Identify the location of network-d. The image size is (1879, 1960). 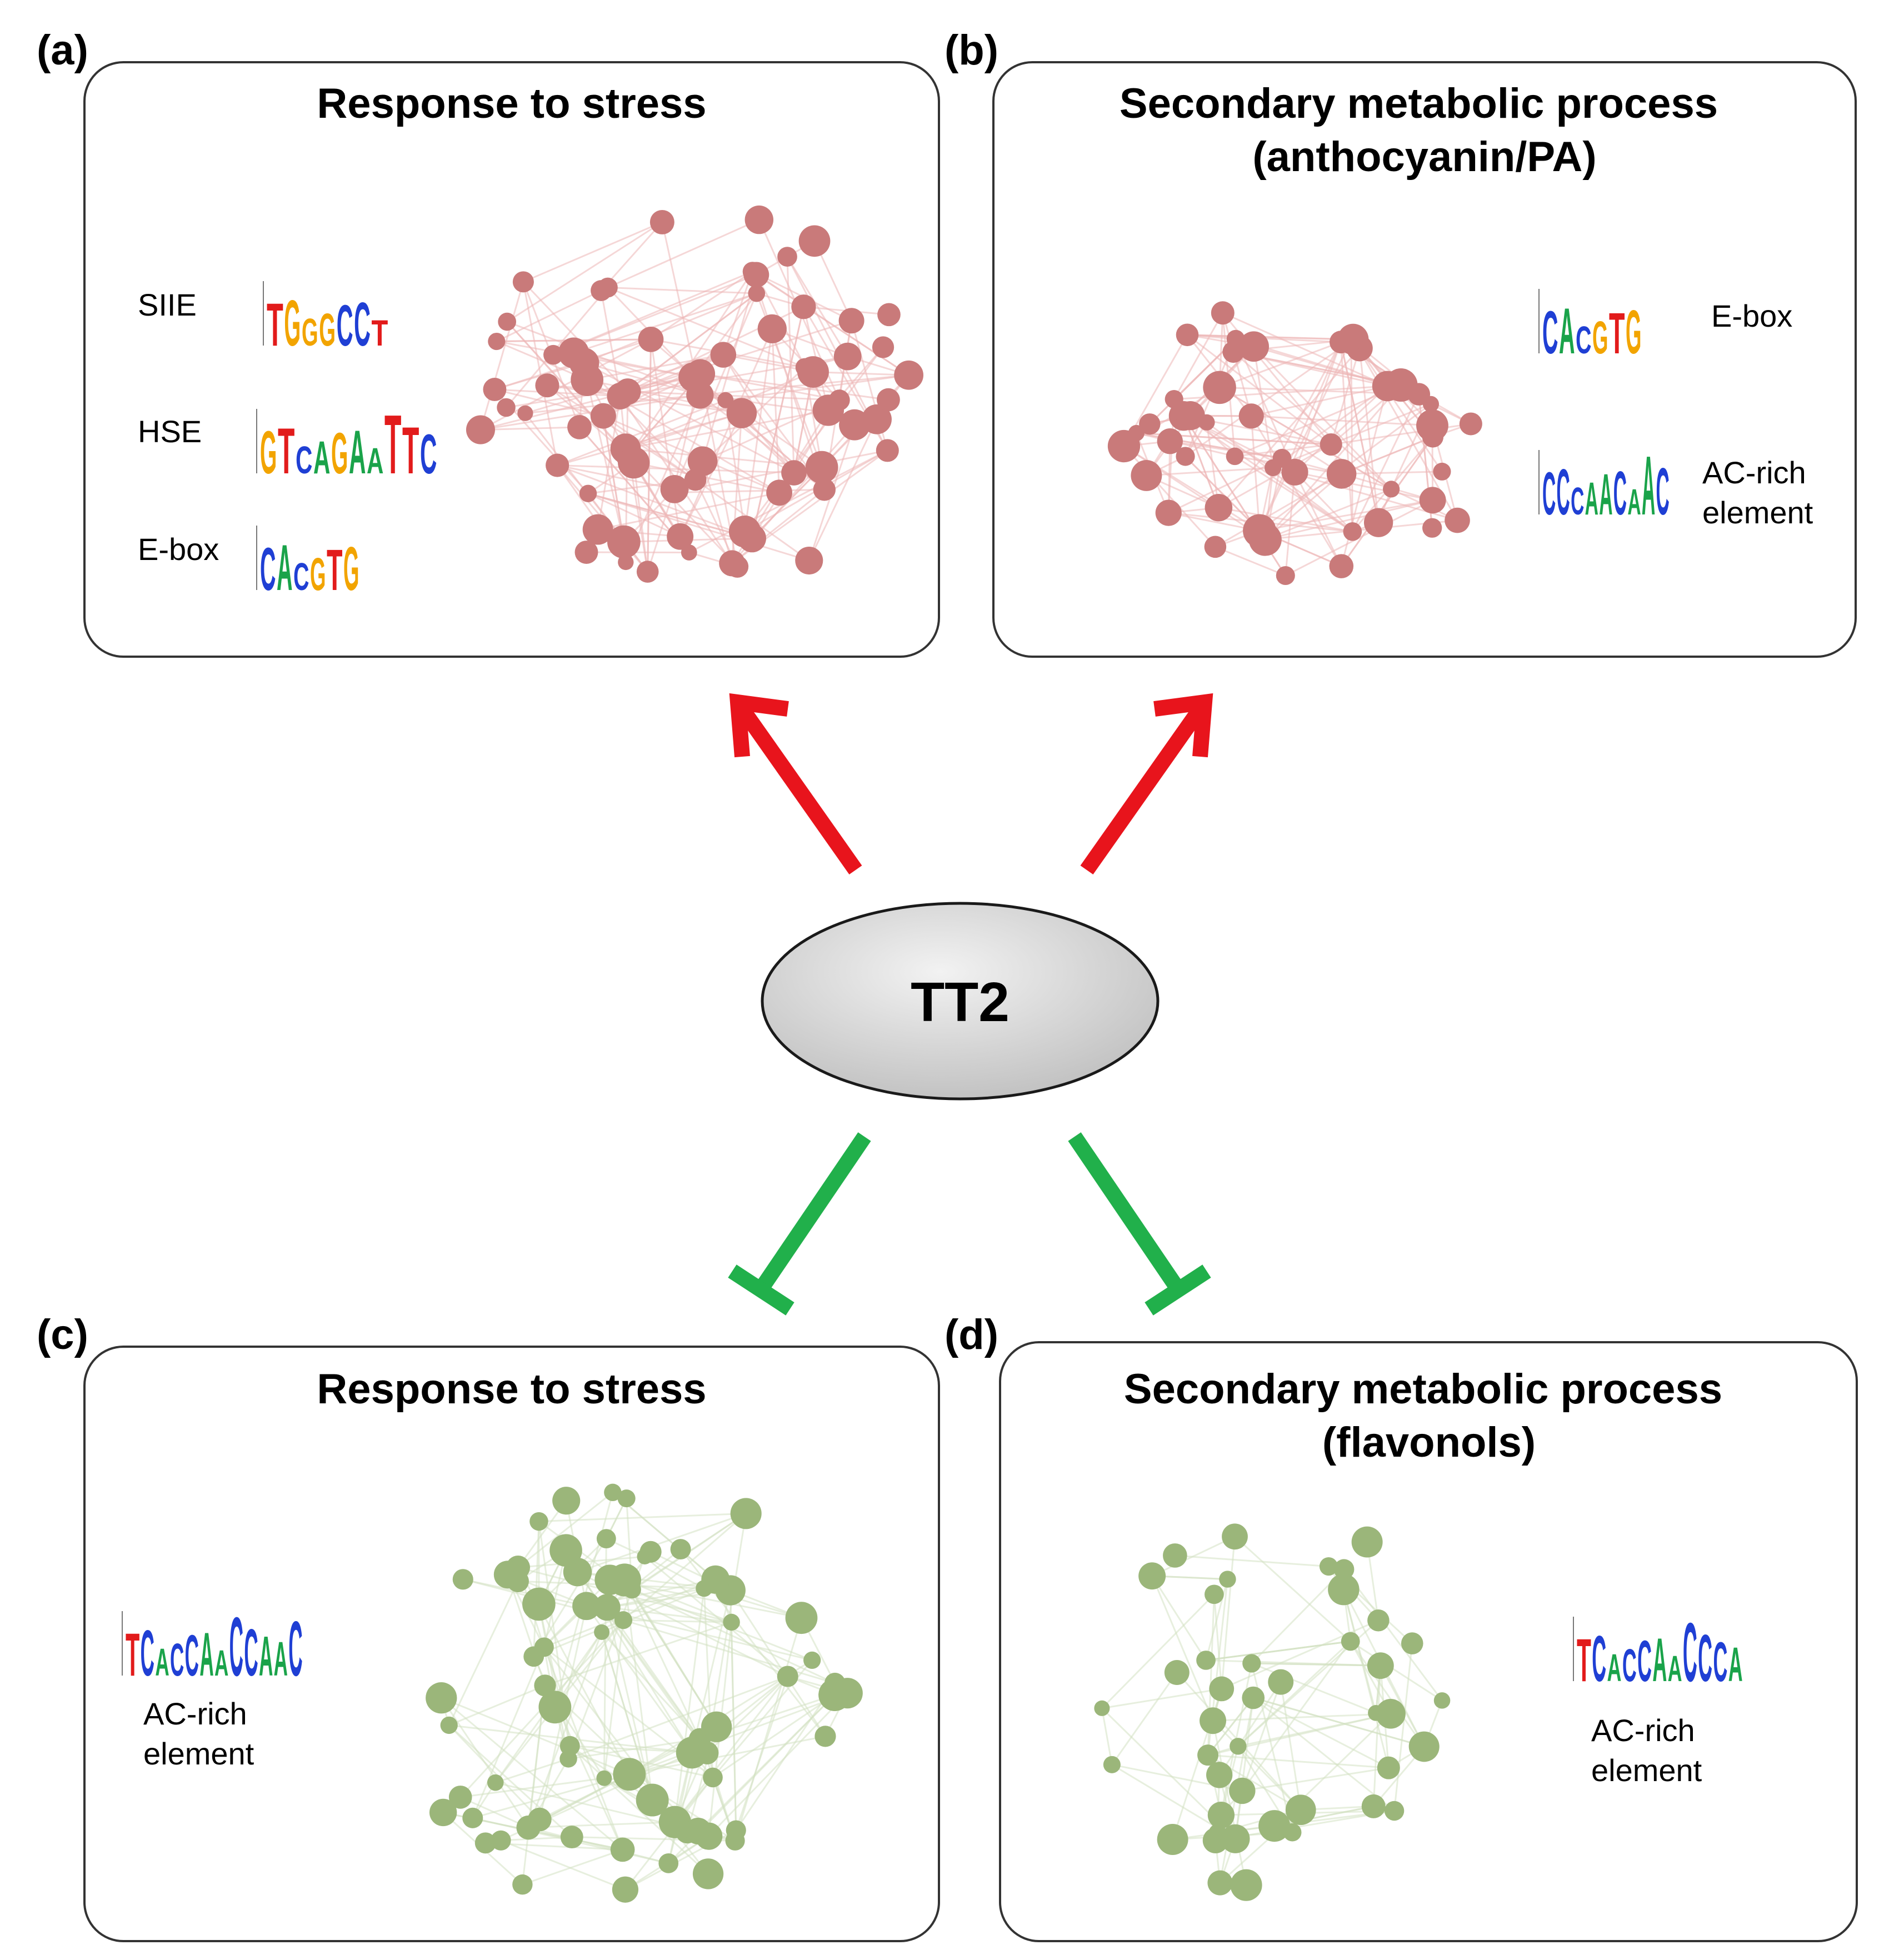
(1273, 1712).